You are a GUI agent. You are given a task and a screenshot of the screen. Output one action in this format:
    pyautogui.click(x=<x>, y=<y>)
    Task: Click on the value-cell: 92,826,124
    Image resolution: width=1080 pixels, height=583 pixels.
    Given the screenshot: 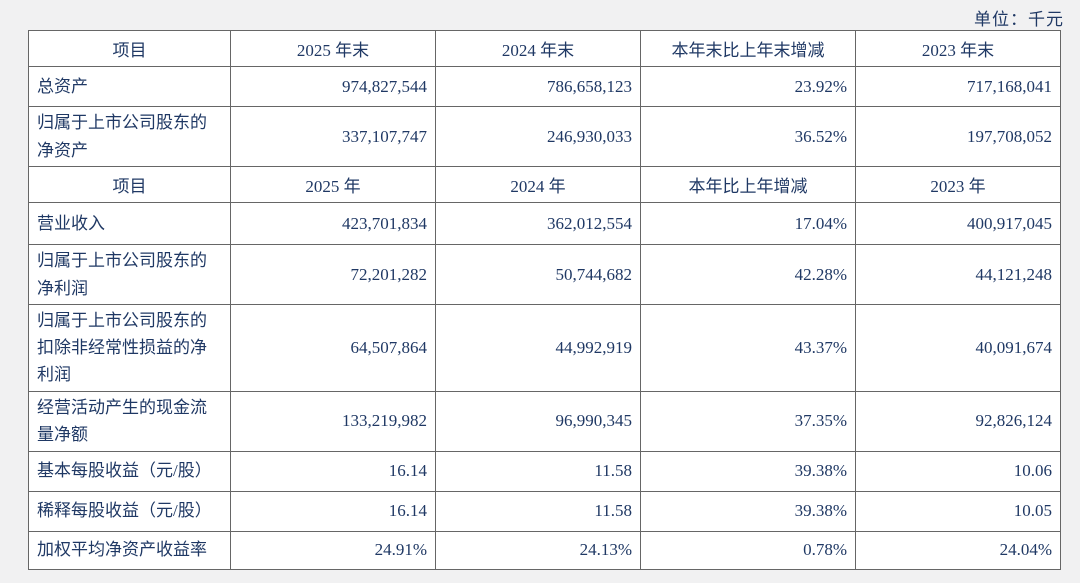 What is the action you would take?
    pyautogui.click(x=958, y=421)
    